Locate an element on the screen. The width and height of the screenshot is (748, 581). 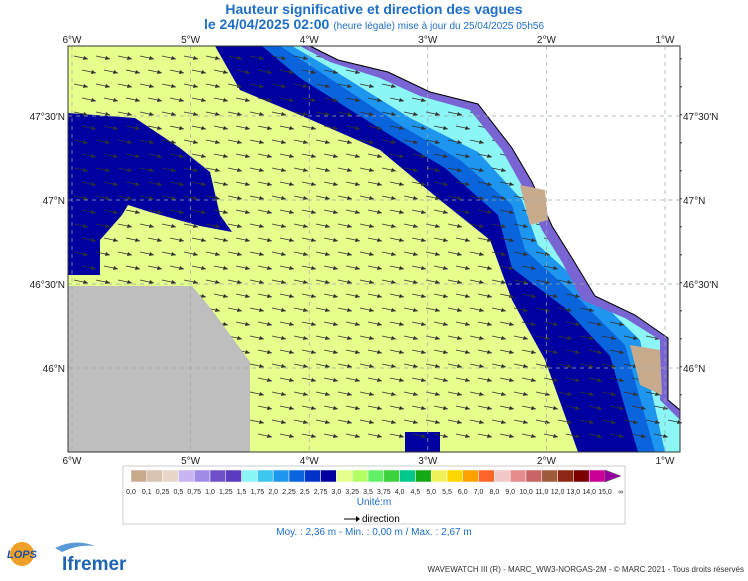
legend-label: 0,0 is located at coordinates (131, 492).